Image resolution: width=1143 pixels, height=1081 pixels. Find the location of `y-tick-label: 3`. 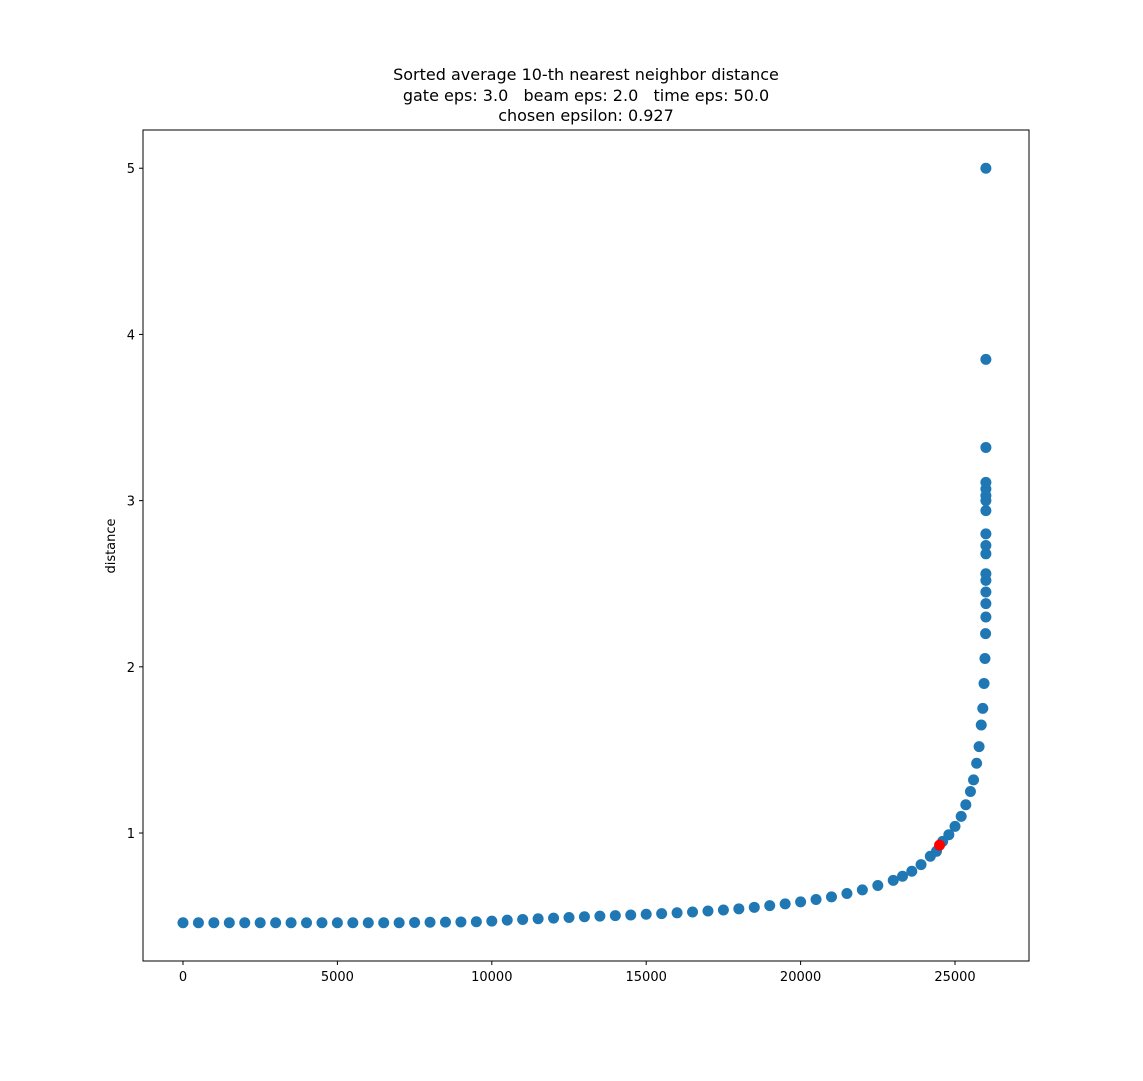

y-tick-label: 3 is located at coordinates (131, 502).